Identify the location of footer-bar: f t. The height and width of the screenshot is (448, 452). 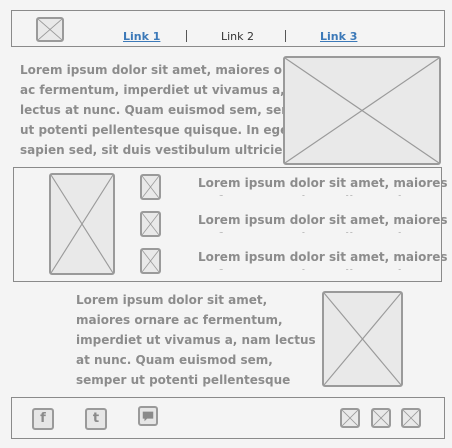
(228, 418).